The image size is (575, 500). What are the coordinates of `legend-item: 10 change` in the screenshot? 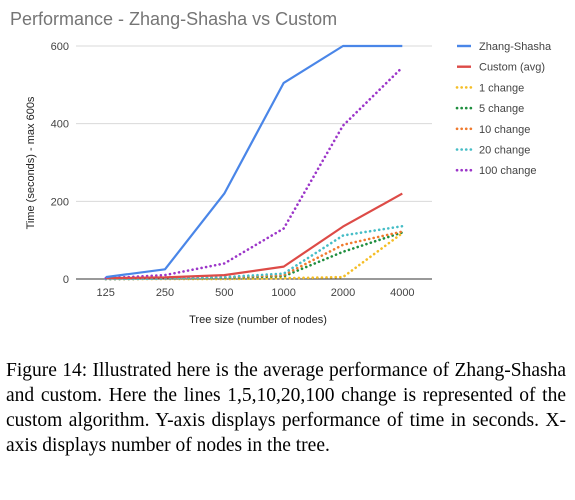 It's located at (492, 130).